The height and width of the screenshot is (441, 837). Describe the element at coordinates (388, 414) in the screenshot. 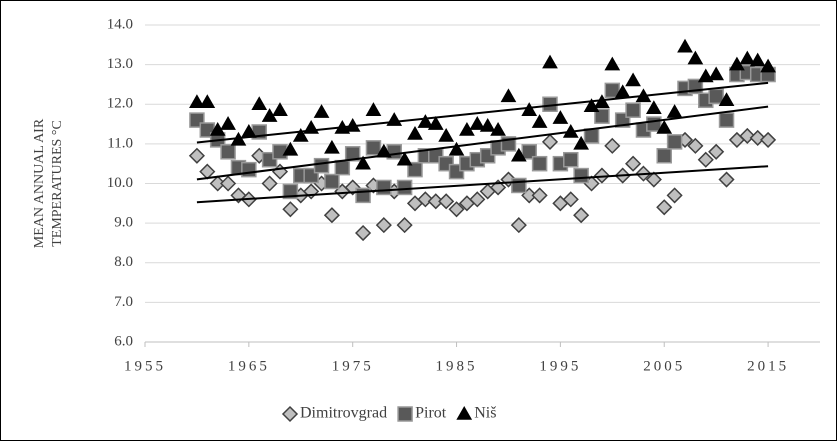

I see `legend: Dimitrovgrad Pirot Niš` at that location.